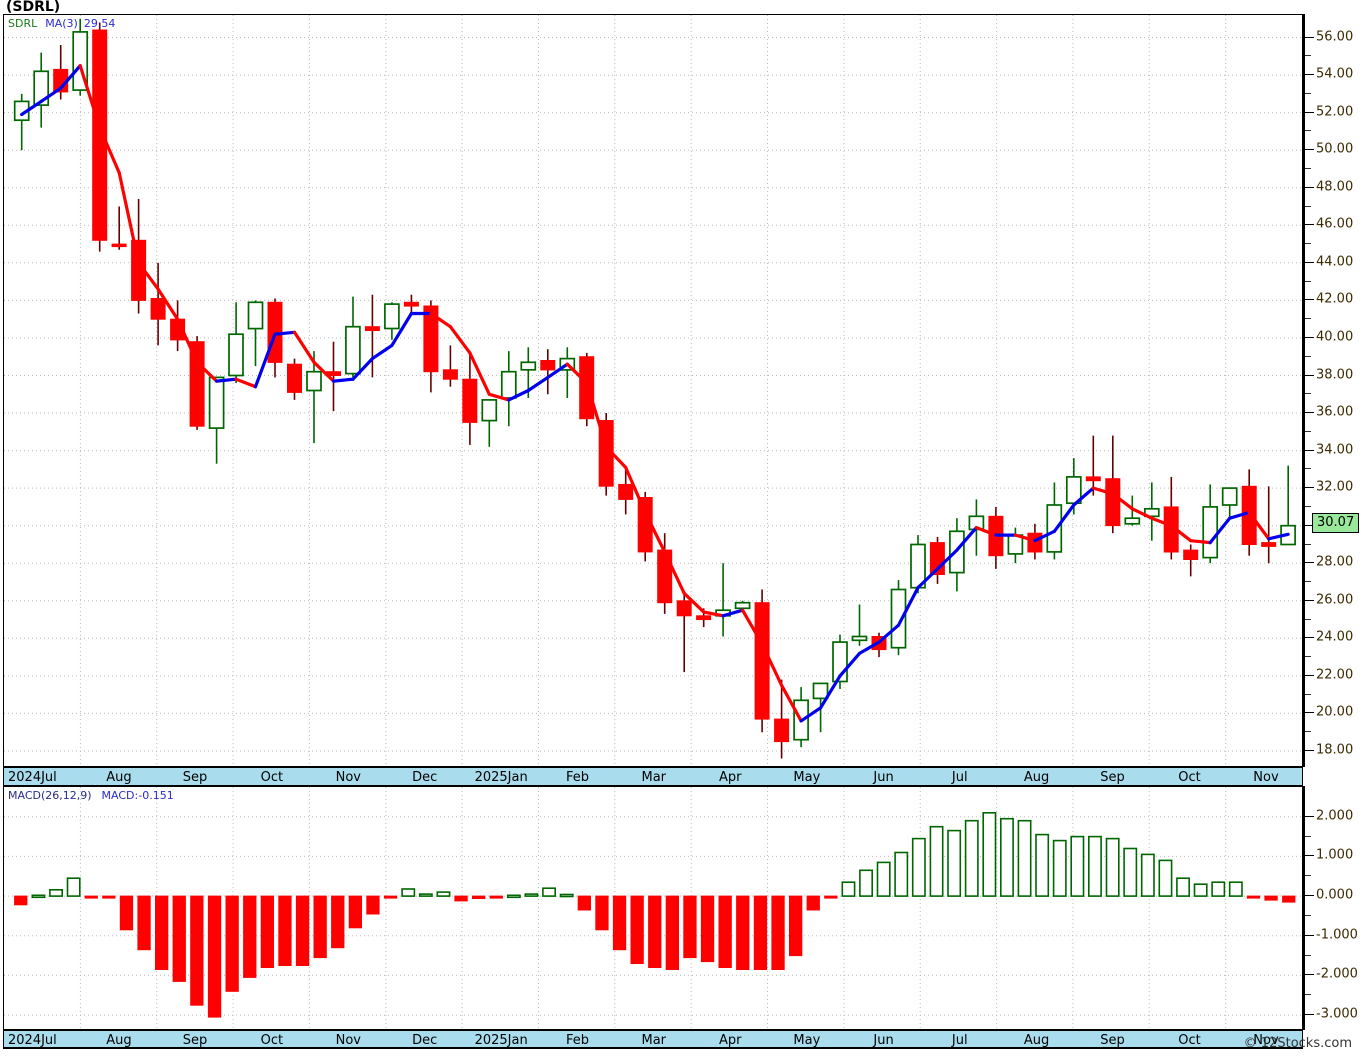  What do you see at coordinates (578, 777) in the screenshot?
I see `axis-month-label: Feb` at bounding box center [578, 777].